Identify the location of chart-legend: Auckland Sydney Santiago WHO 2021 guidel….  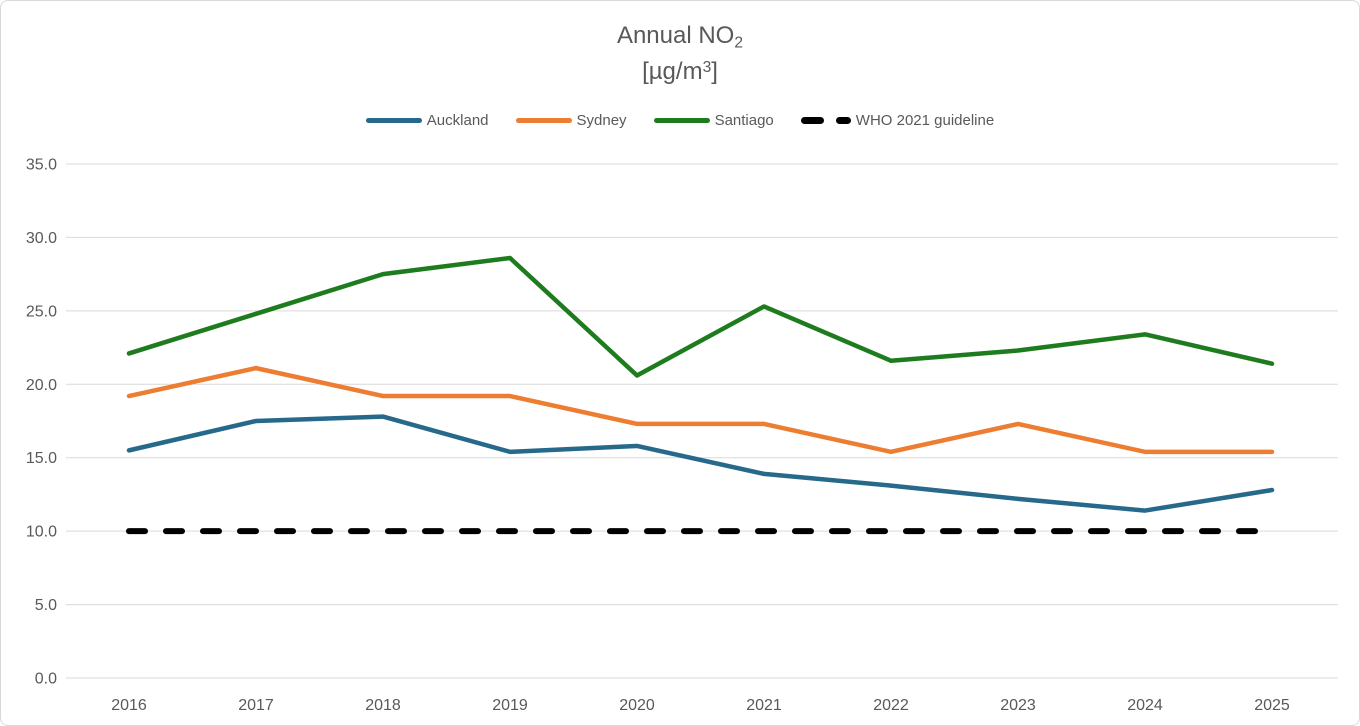
(680, 120).